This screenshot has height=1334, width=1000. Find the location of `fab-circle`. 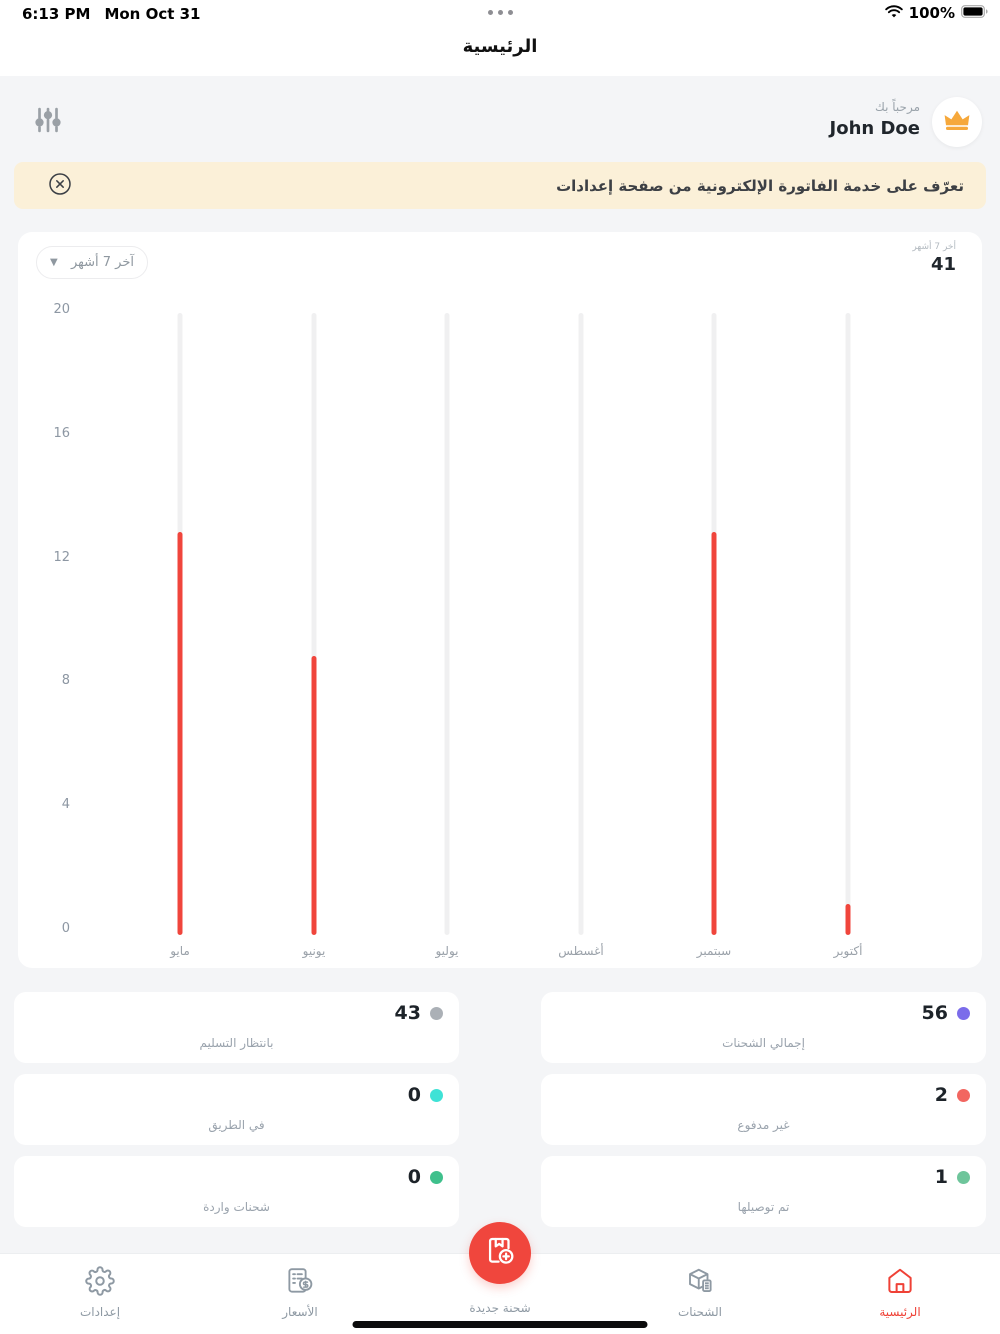

fab-circle is located at coordinates (500, 1253).